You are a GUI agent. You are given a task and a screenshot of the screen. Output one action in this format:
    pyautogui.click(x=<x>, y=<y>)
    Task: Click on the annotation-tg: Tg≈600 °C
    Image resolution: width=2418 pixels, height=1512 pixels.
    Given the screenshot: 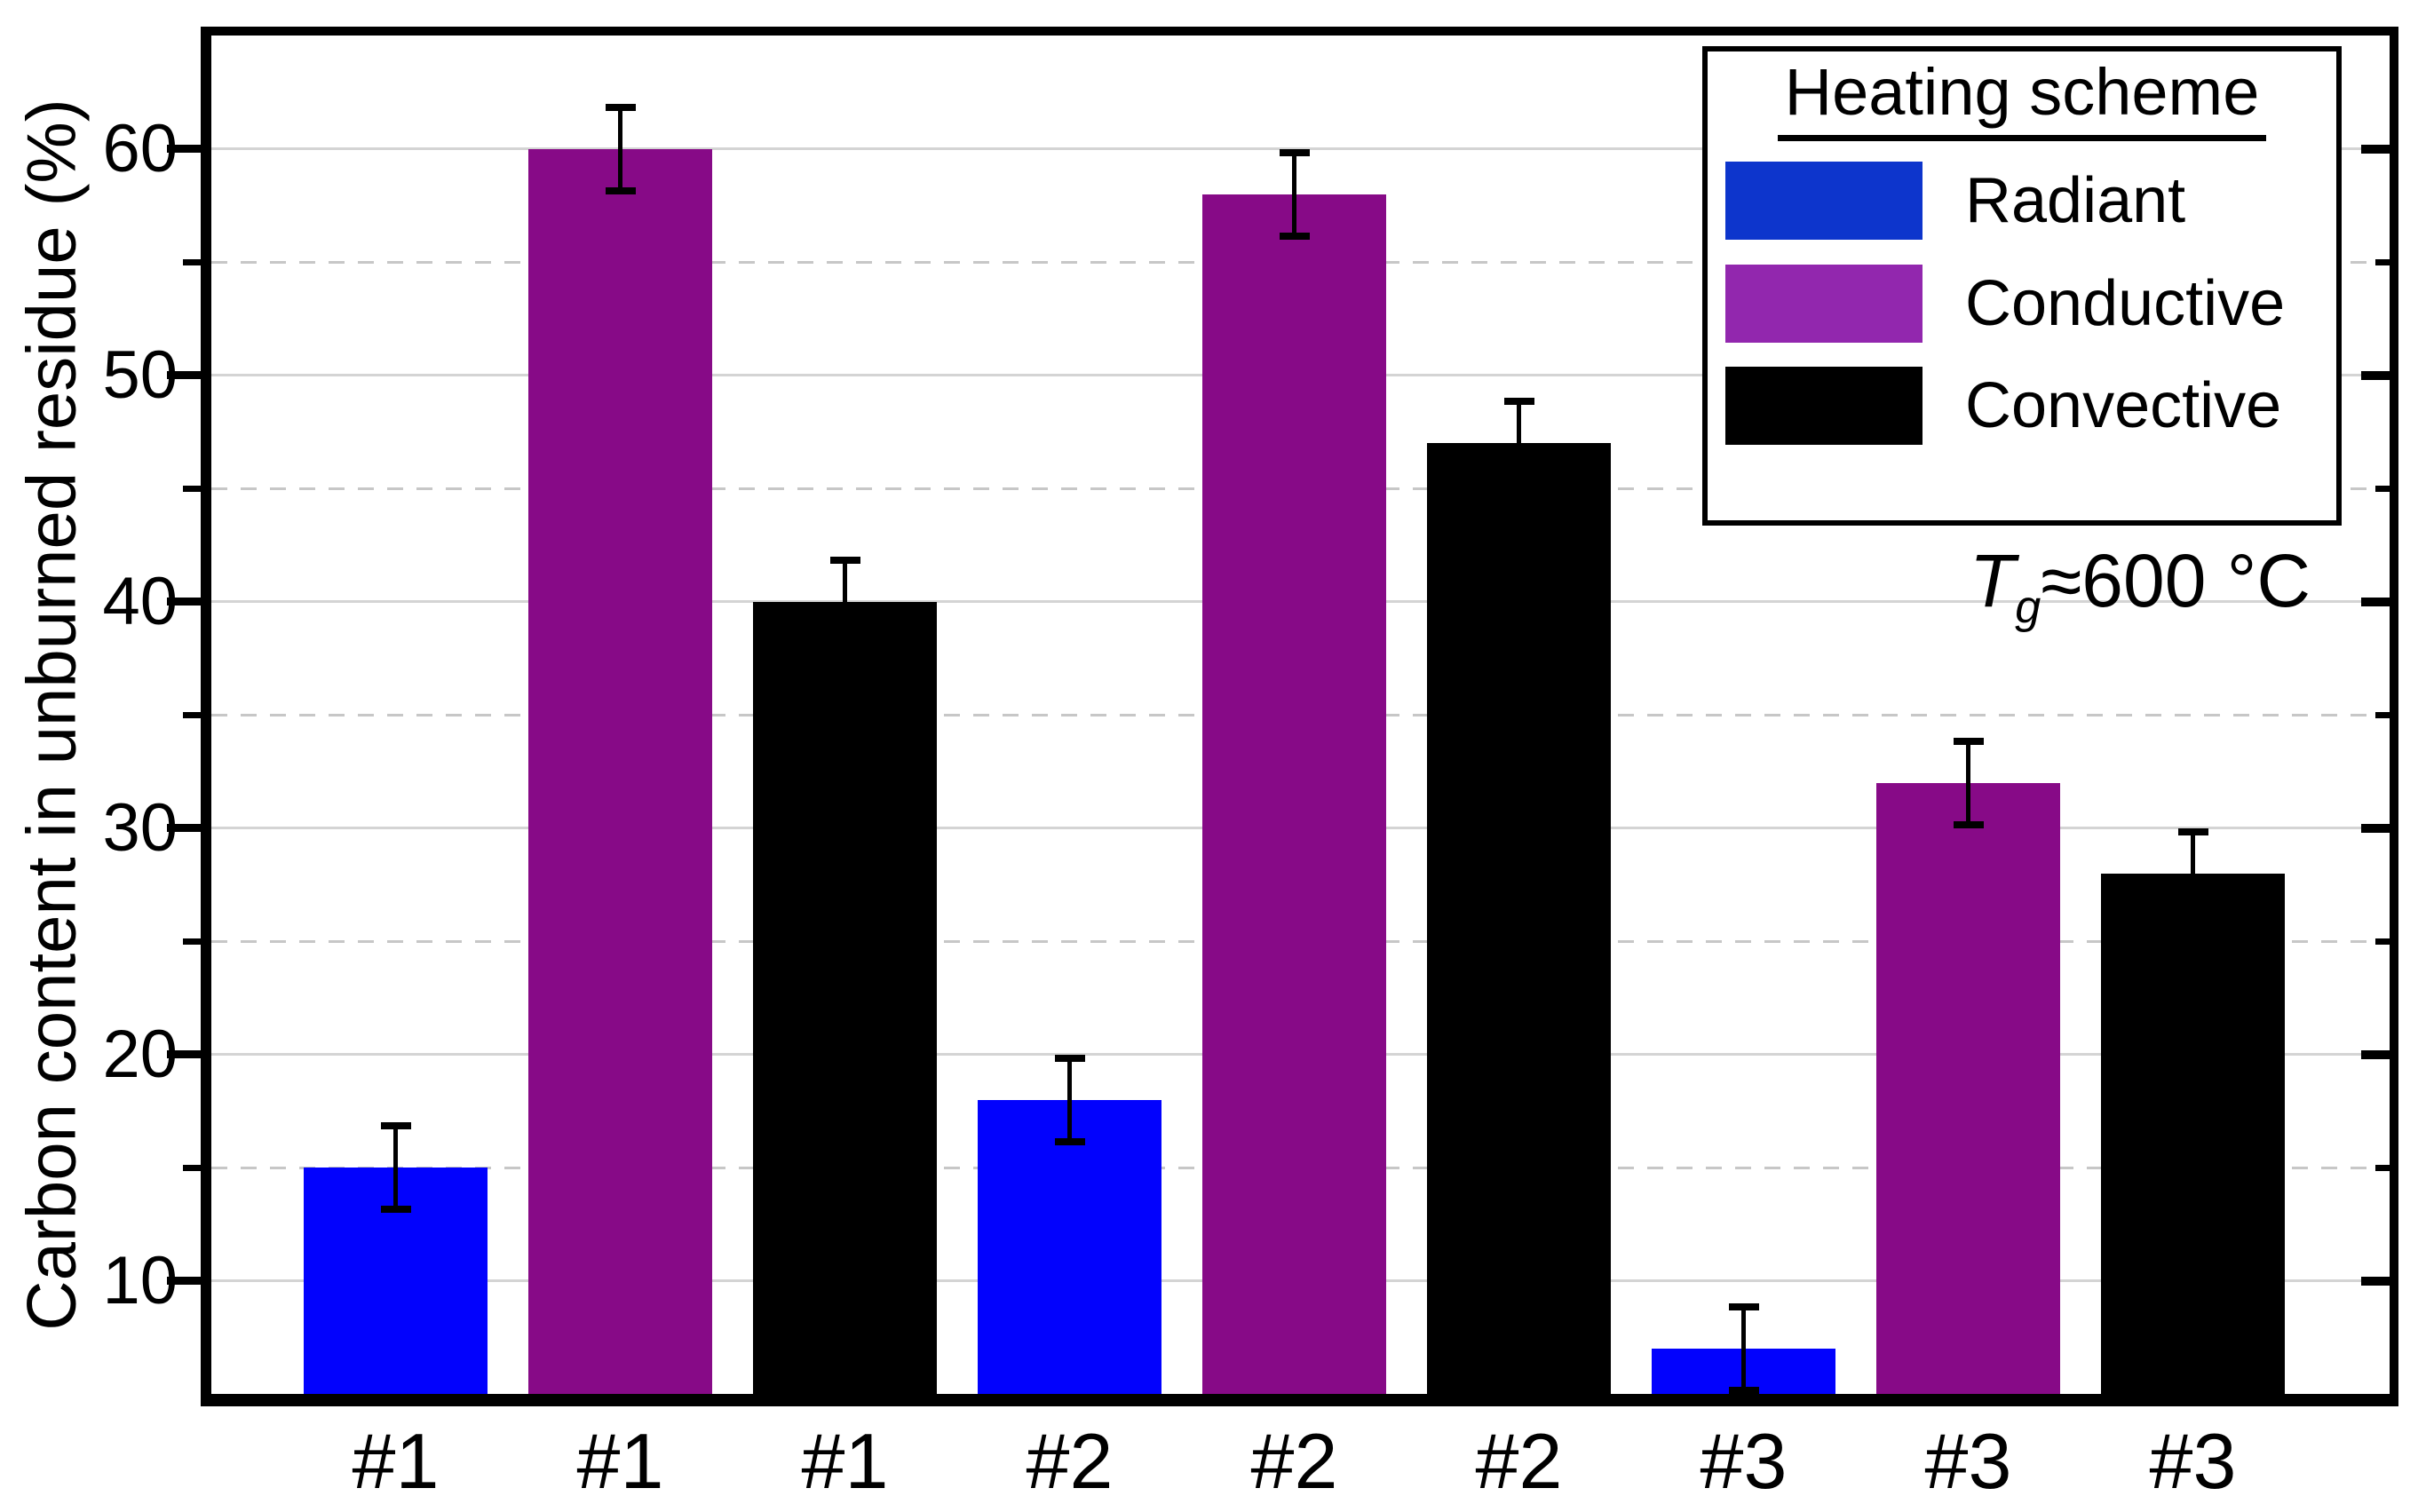 What is the action you would take?
    pyautogui.click(x=2140, y=584)
    